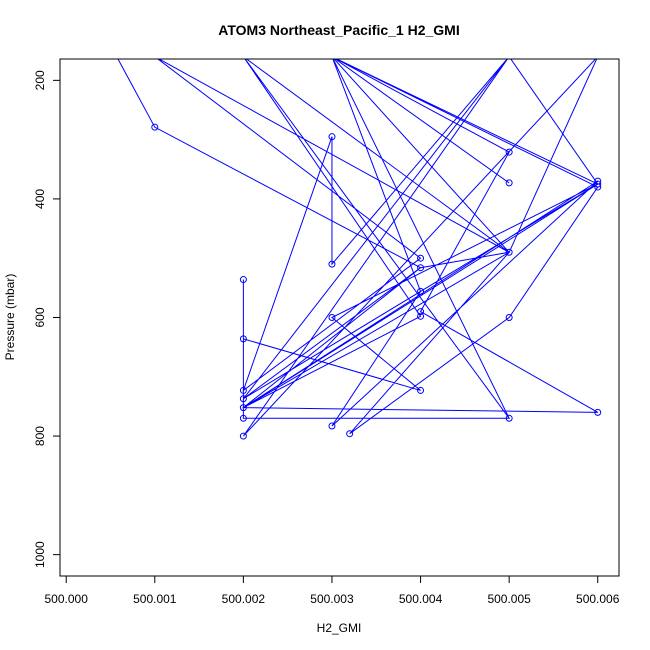  What do you see at coordinates (40, 554) in the screenshot?
I see `y-tick-label: 1000` at bounding box center [40, 554].